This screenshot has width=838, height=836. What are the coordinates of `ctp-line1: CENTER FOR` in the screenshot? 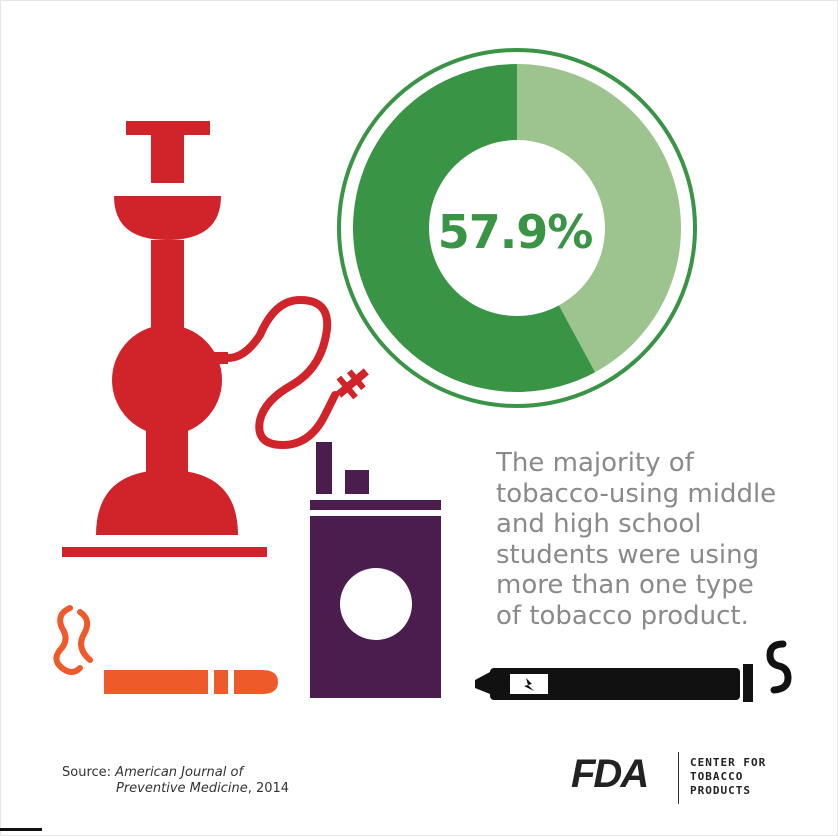 It's located at (728, 762).